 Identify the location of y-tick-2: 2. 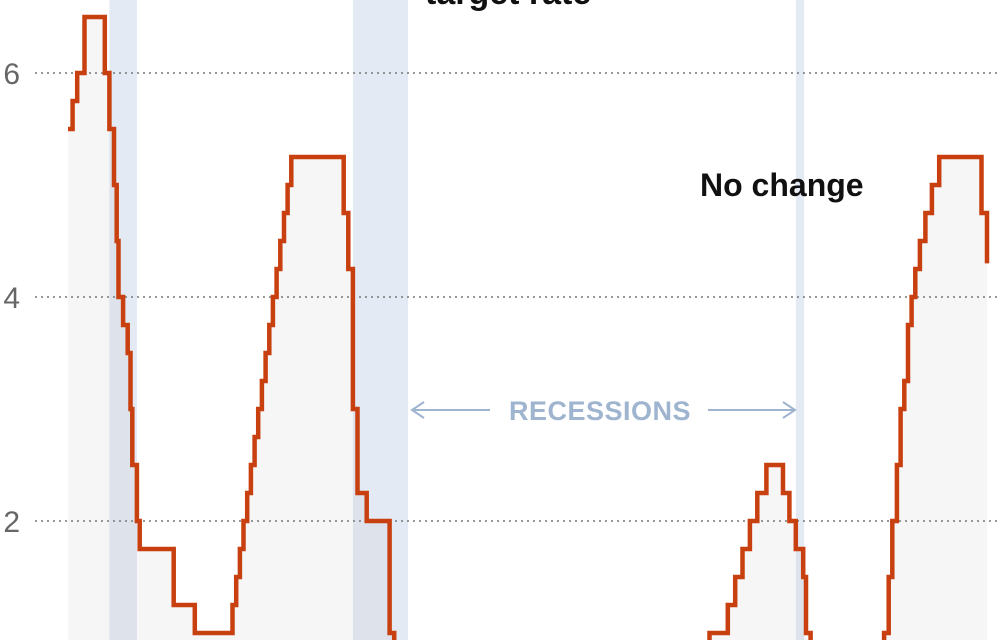
(11, 522).